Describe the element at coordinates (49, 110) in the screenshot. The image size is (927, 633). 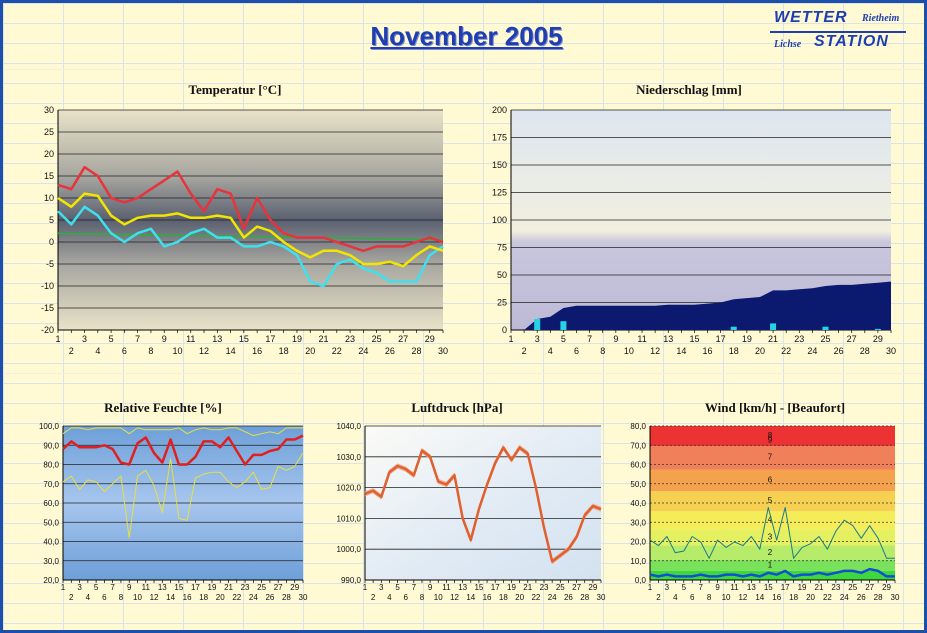
I see `y-tick-label: 30` at that location.